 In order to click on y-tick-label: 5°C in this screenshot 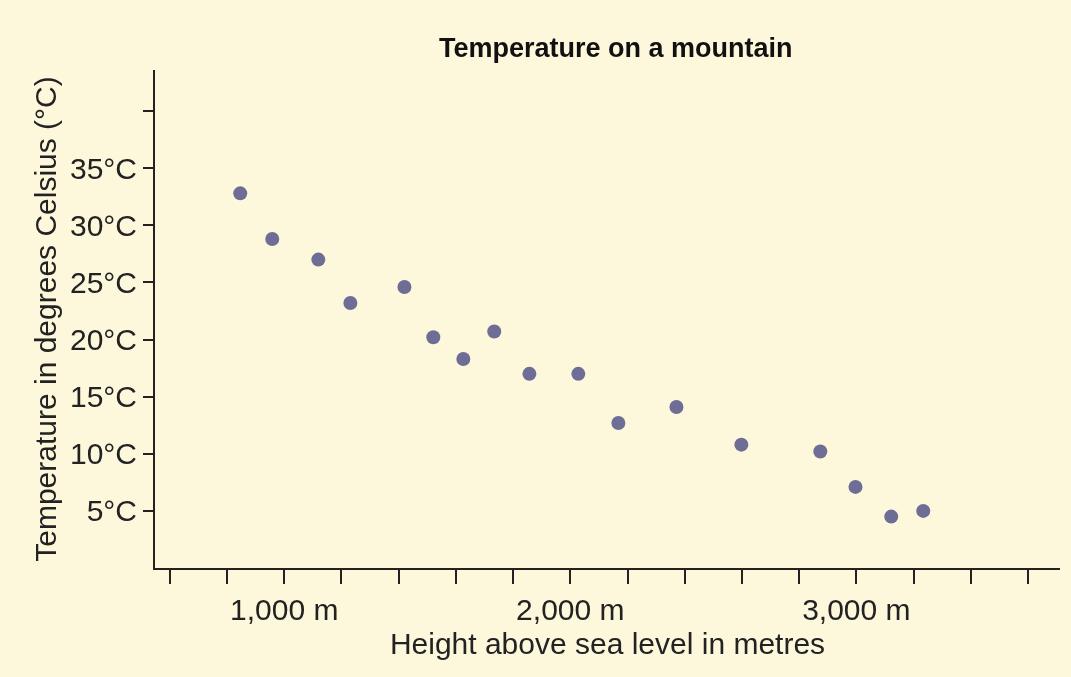, I will do `click(111, 511)`.